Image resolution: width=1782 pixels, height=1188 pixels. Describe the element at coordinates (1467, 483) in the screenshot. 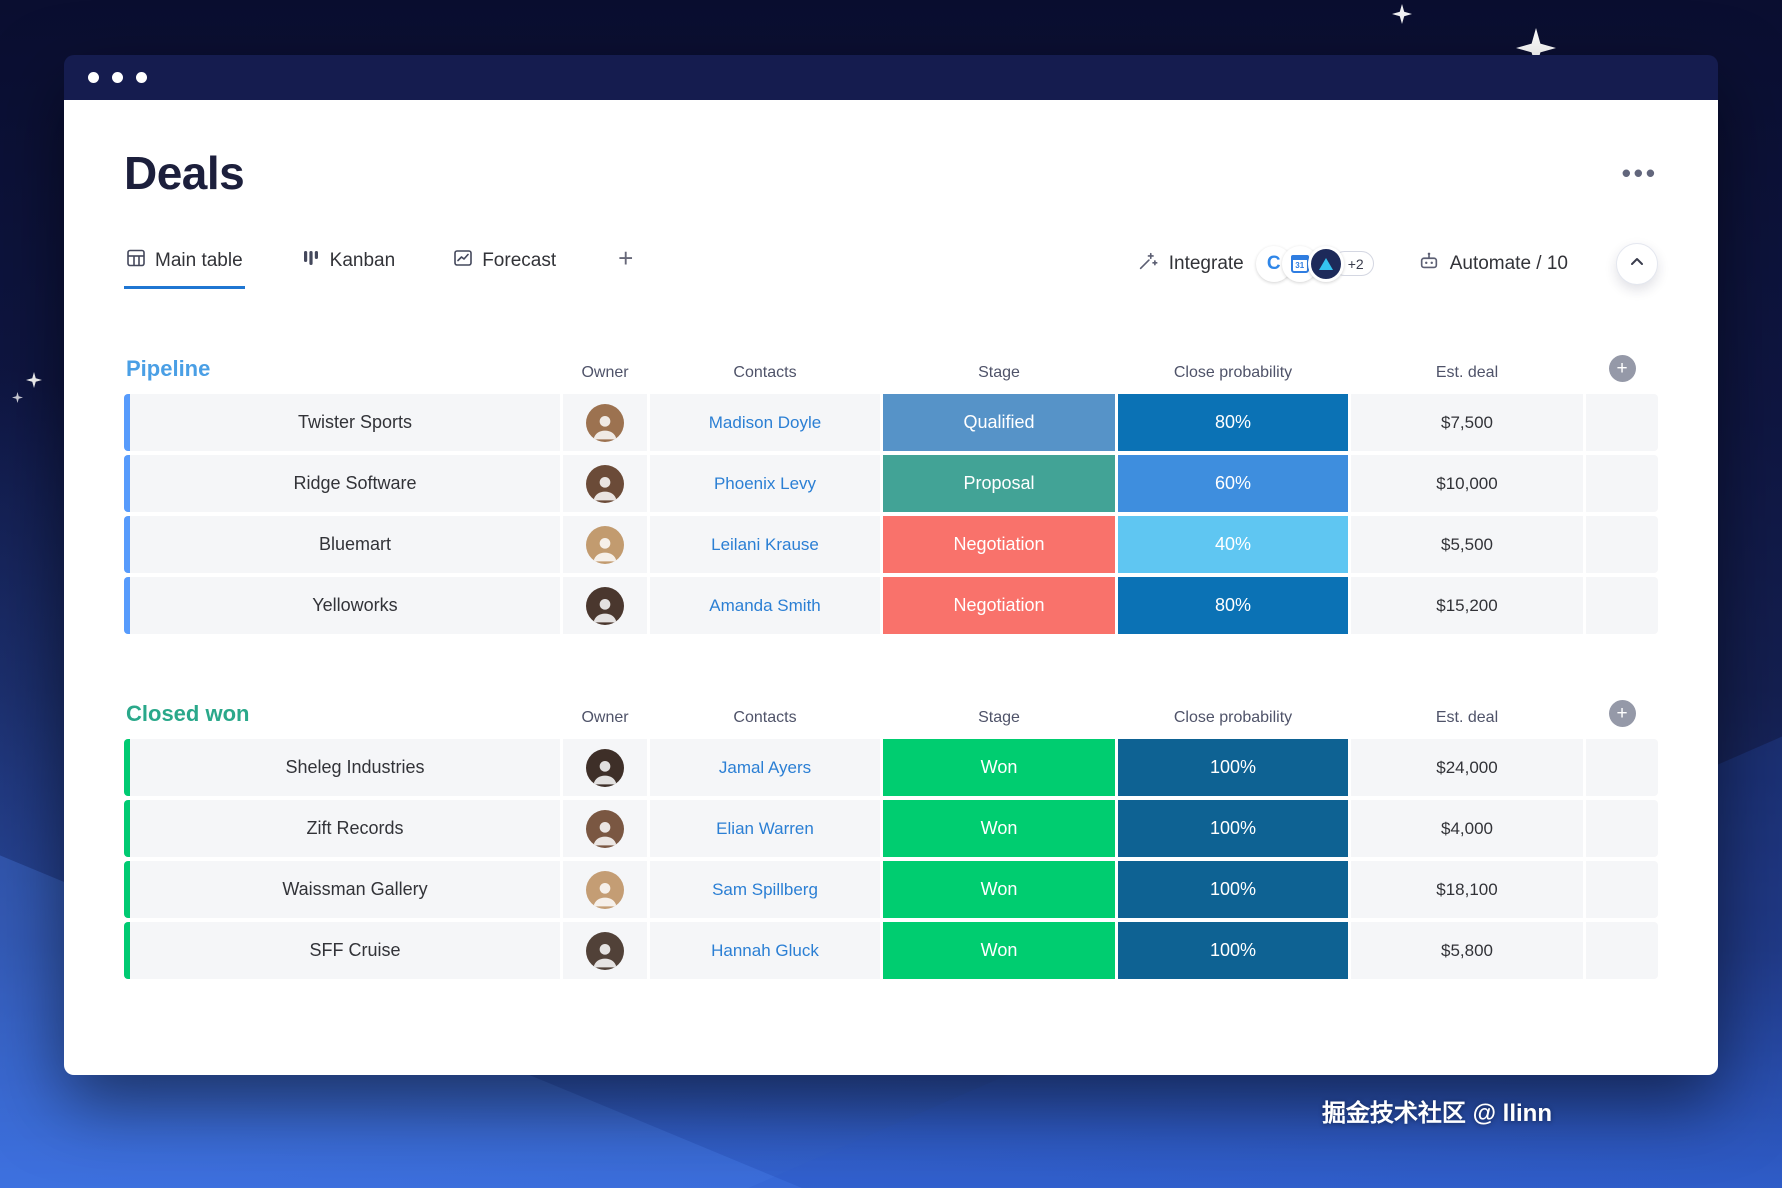

I see `deal-amount-cell: $10,000` at that location.